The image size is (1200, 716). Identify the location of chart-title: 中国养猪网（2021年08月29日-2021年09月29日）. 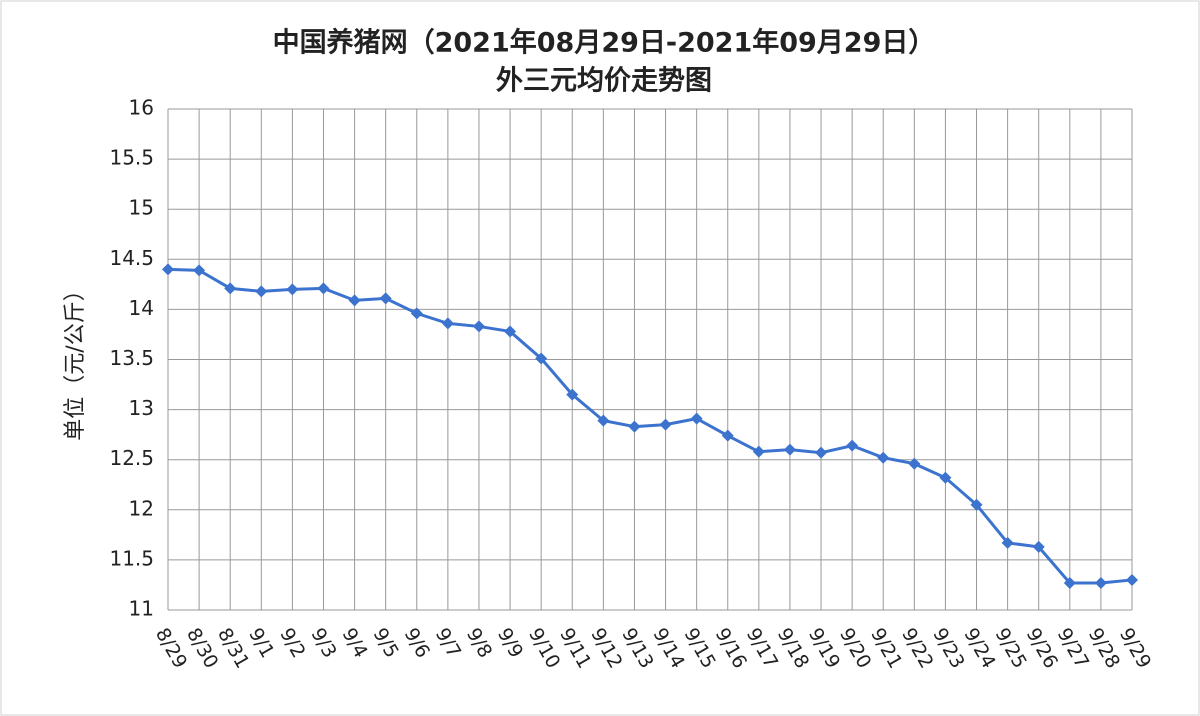
(604, 43).